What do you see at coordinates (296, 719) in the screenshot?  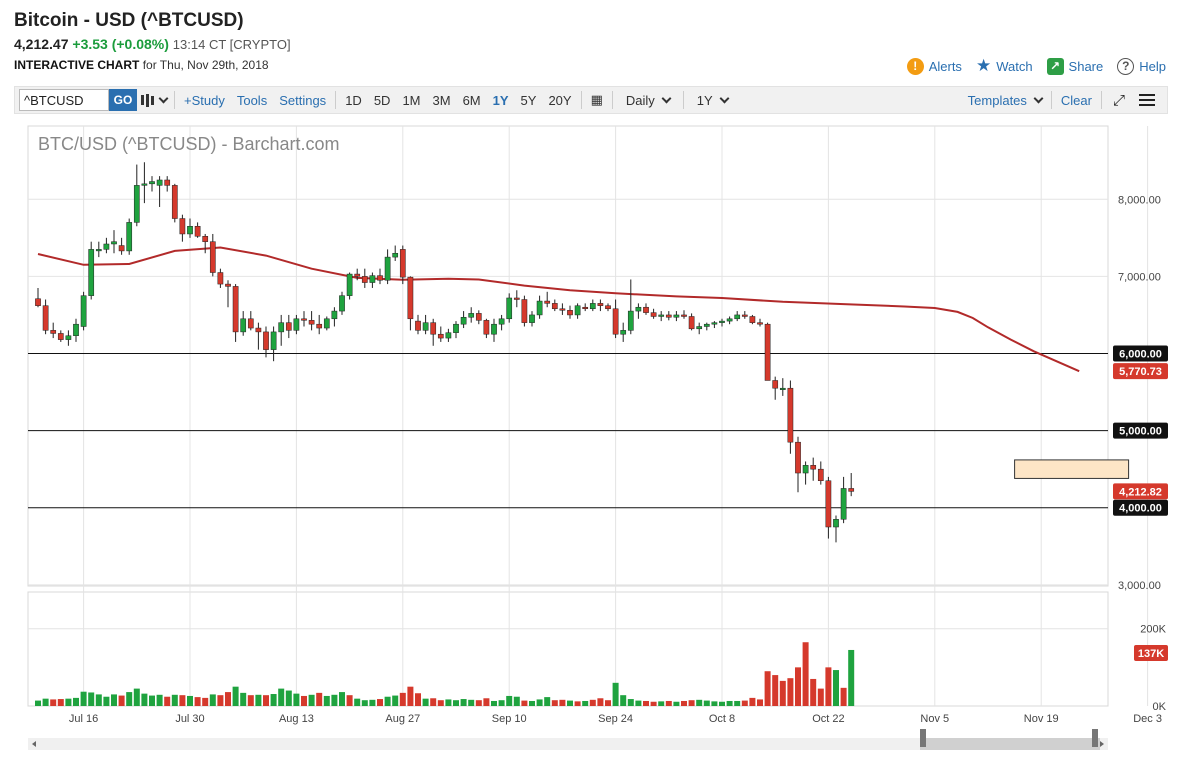 I see `x-tick-label: Aug 13` at bounding box center [296, 719].